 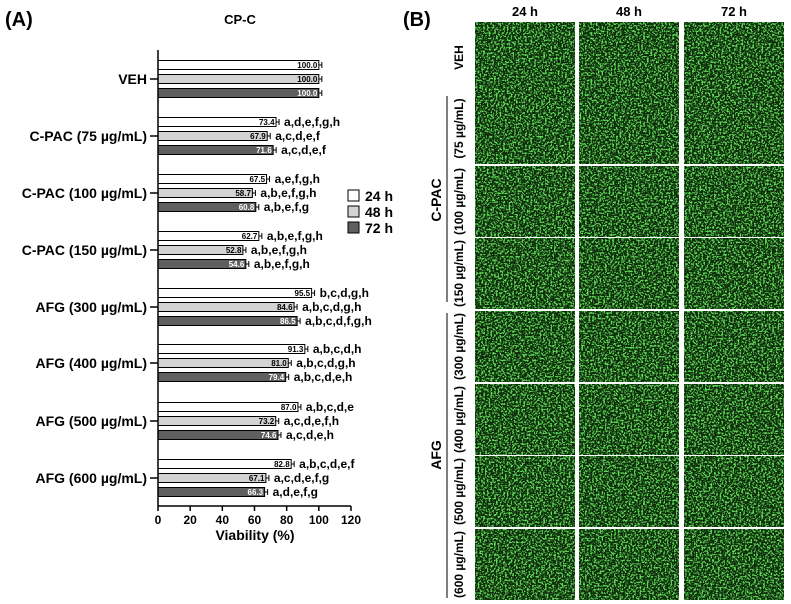 What do you see at coordinates (247, 207) in the screenshot?
I see `data-label: 60.8` at bounding box center [247, 207].